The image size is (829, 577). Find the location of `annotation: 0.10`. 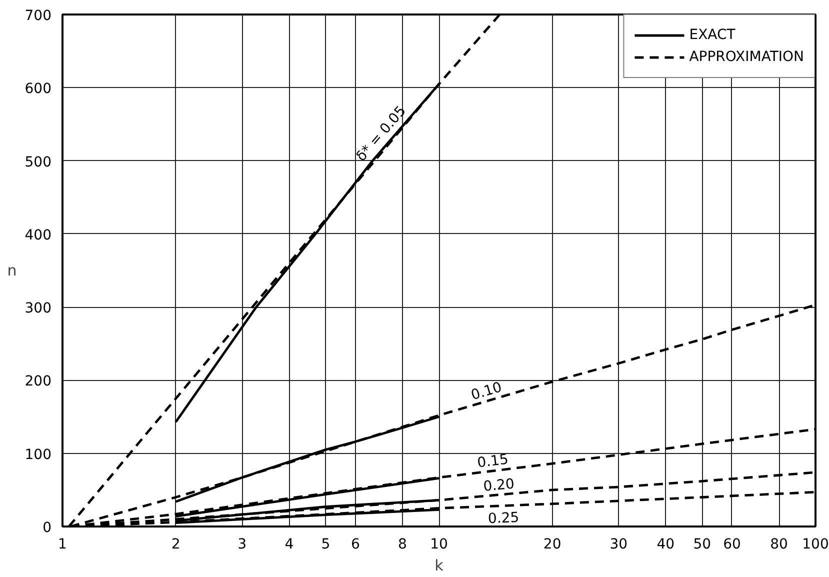

annotation: 0.10 is located at coordinates (486, 391).